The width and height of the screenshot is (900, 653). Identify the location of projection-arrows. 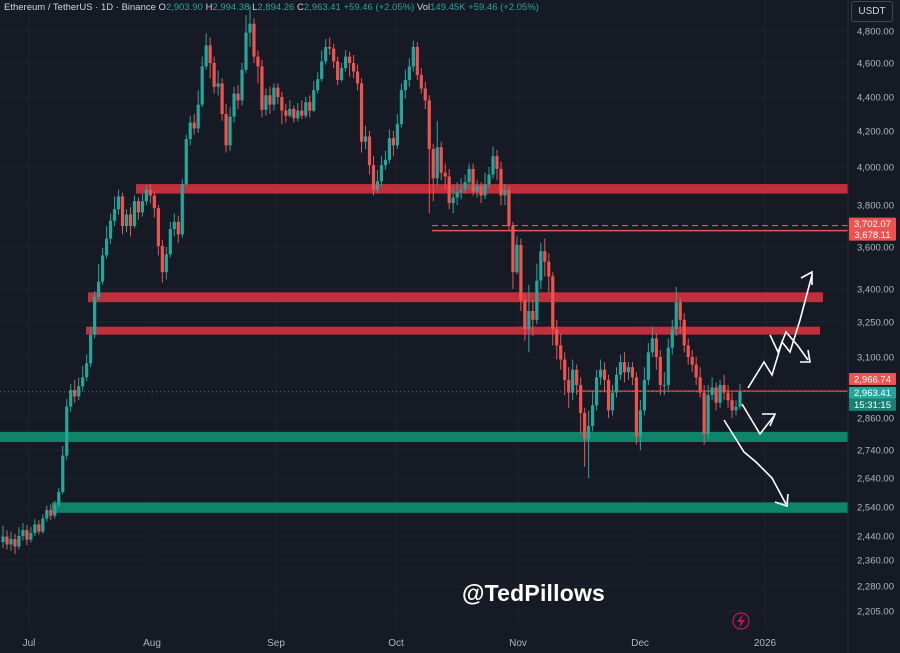
(768, 389).